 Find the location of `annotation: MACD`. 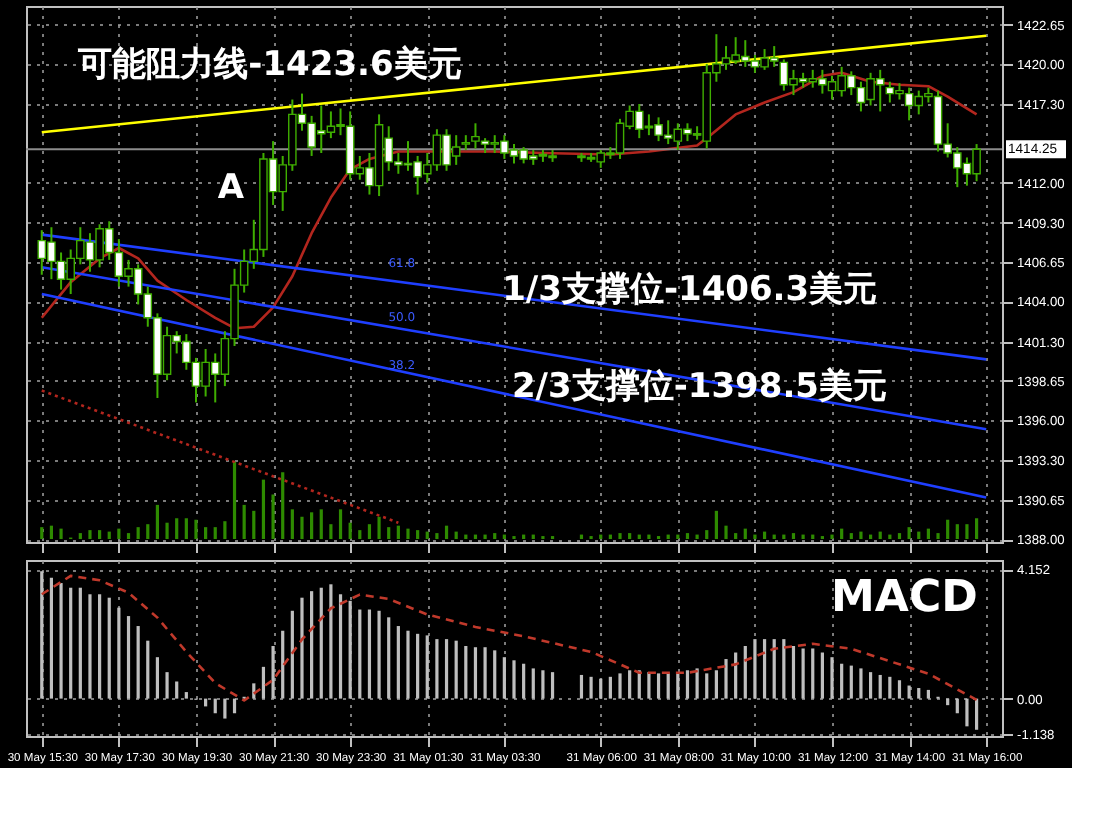

annotation: MACD is located at coordinates (904, 597).